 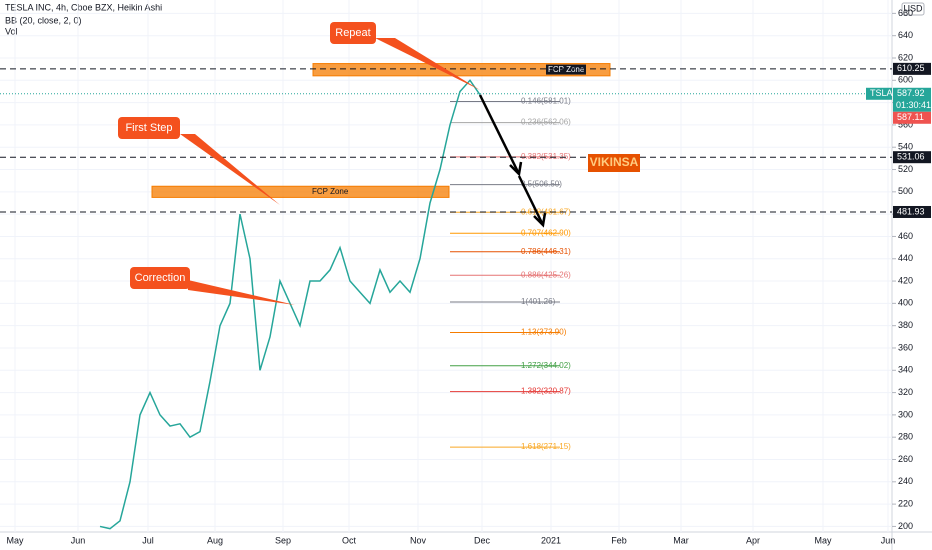 I want to click on price-label: 481.93, so click(x=911, y=211).